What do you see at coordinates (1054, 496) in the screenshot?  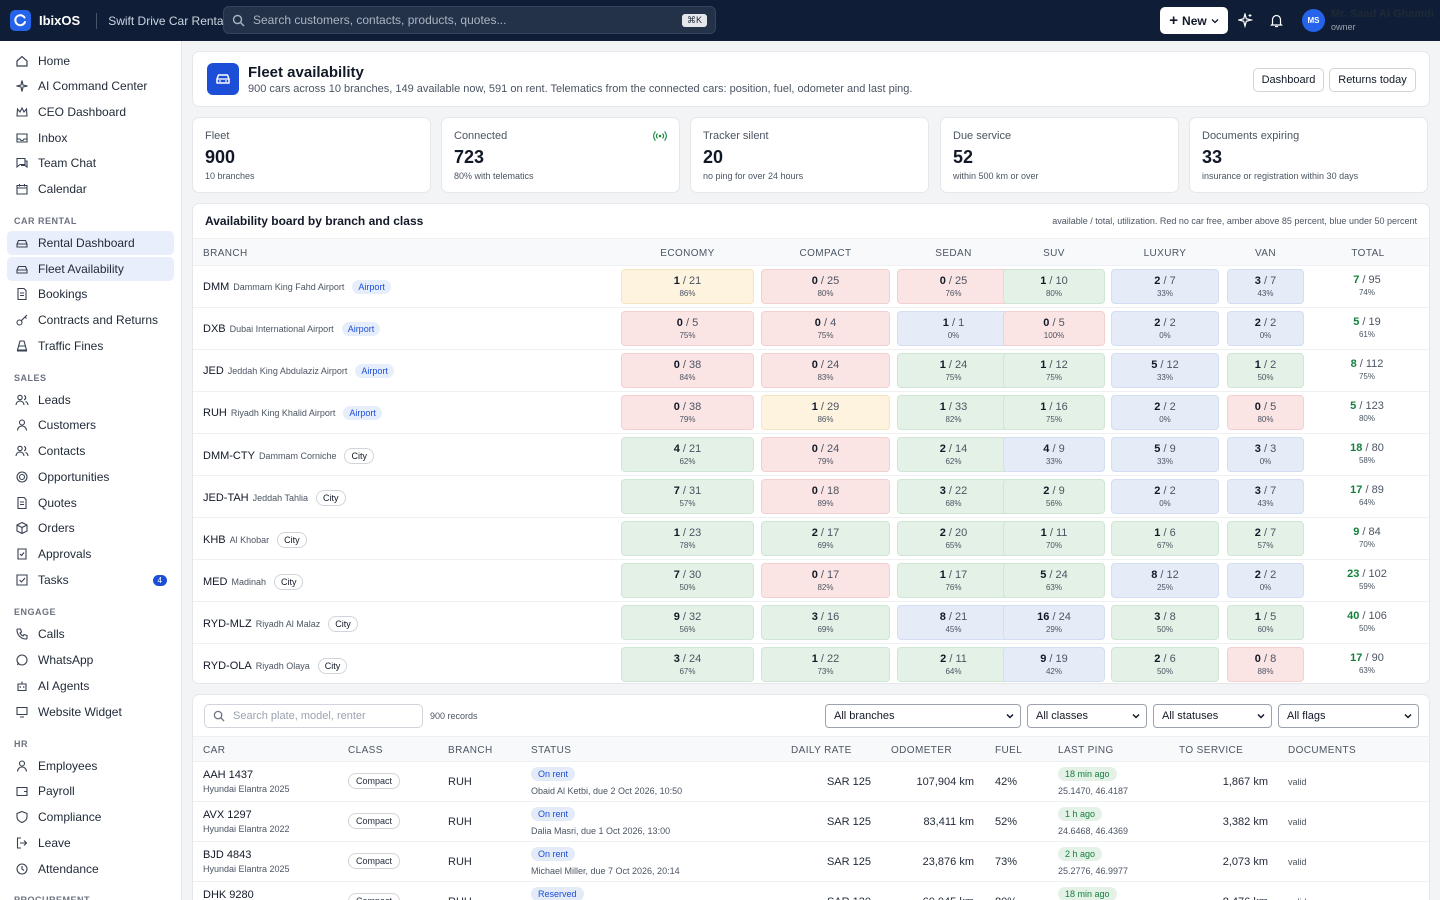 I see `availability-cell: 2 / 9 56%` at bounding box center [1054, 496].